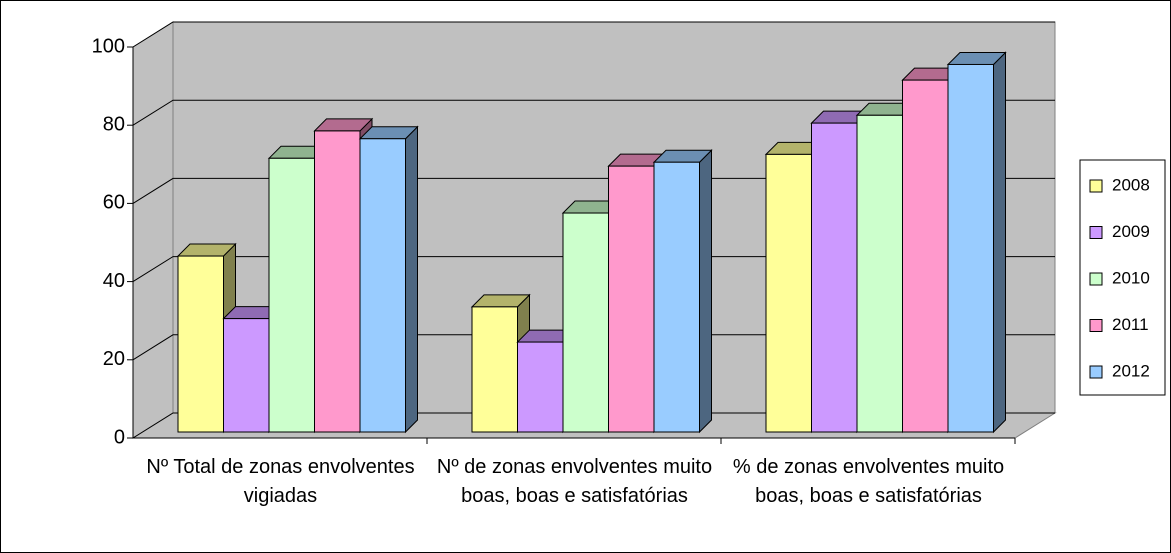  What do you see at coordinates (280, 481) in the screenshot?
I see `x-tick-label: Nº Total de zonas envolventes vigiadas` at bounding box center [280, 481].